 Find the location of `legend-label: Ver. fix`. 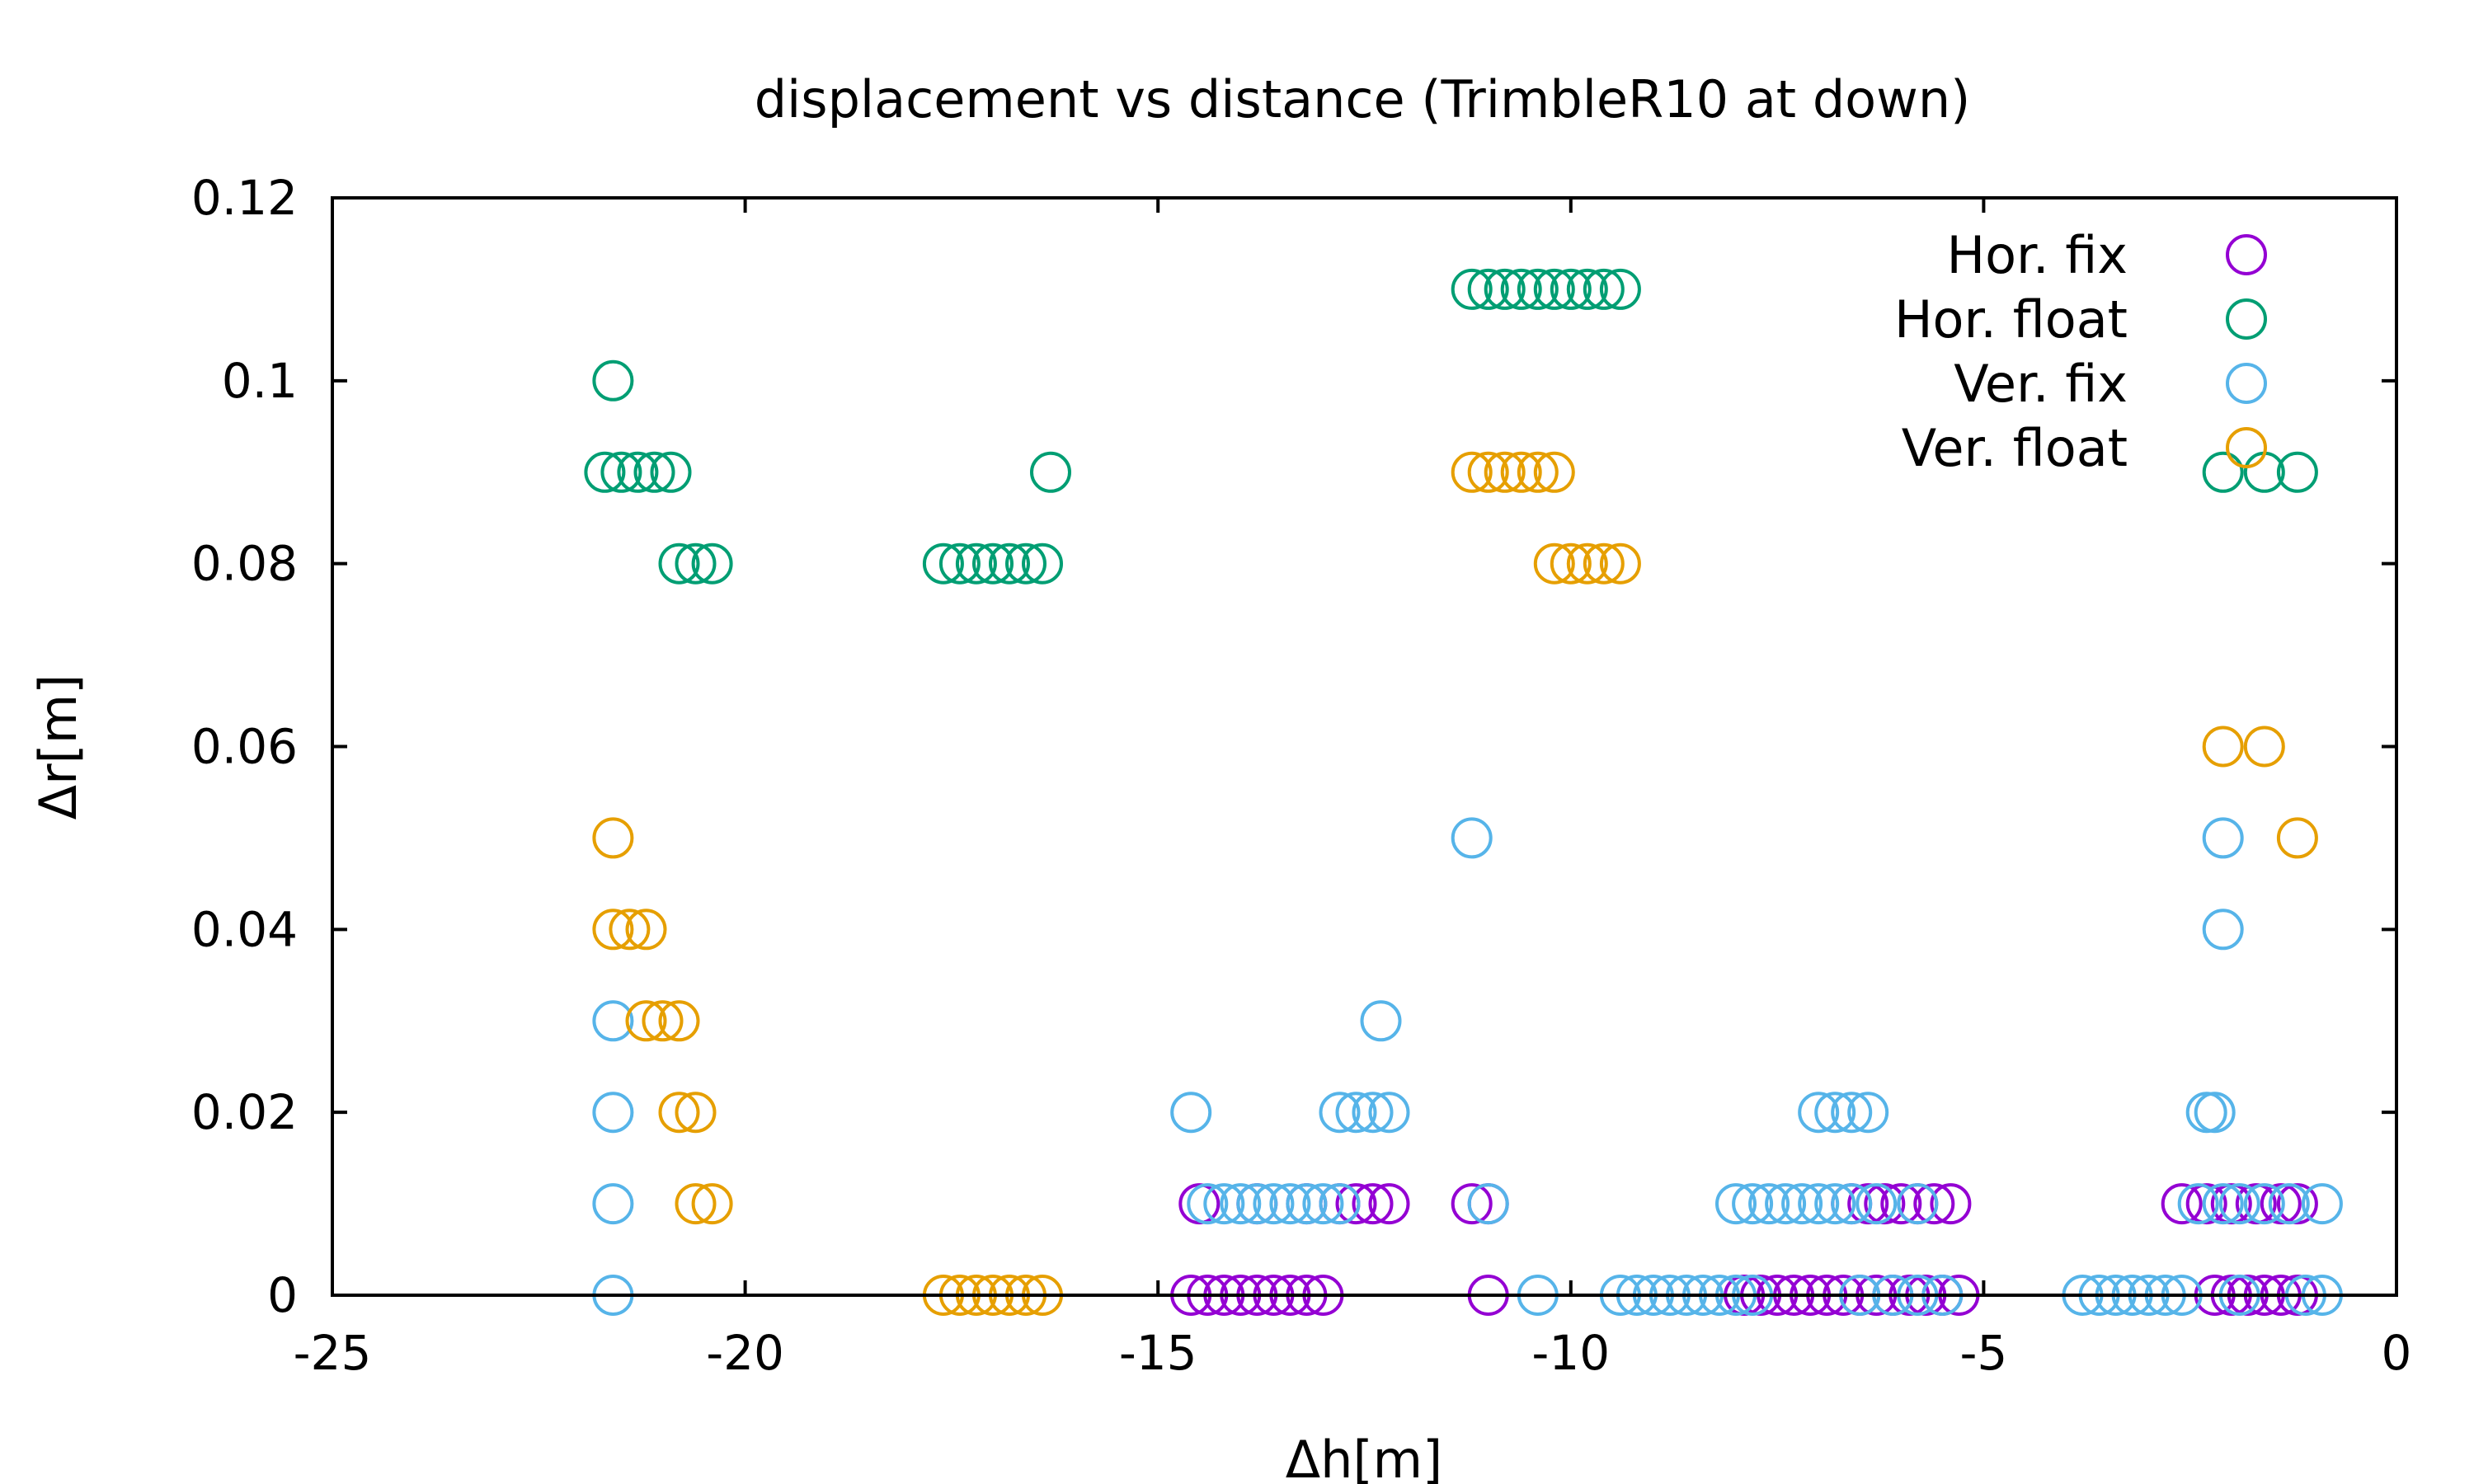

legend-label: Ver. fix is located at coordinates (2041, 384).